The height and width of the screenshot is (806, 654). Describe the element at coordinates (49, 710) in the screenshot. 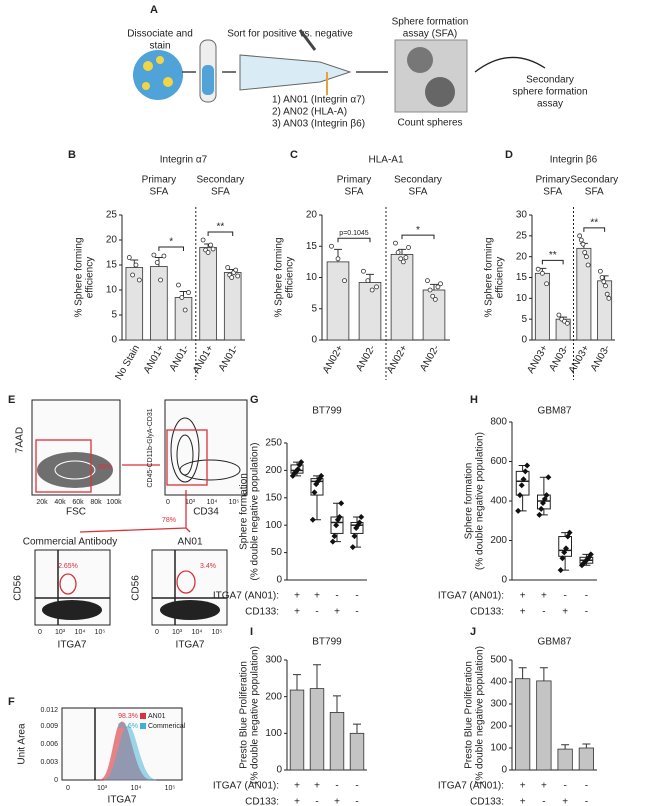

I see `tick-label: 0.012` at that location.